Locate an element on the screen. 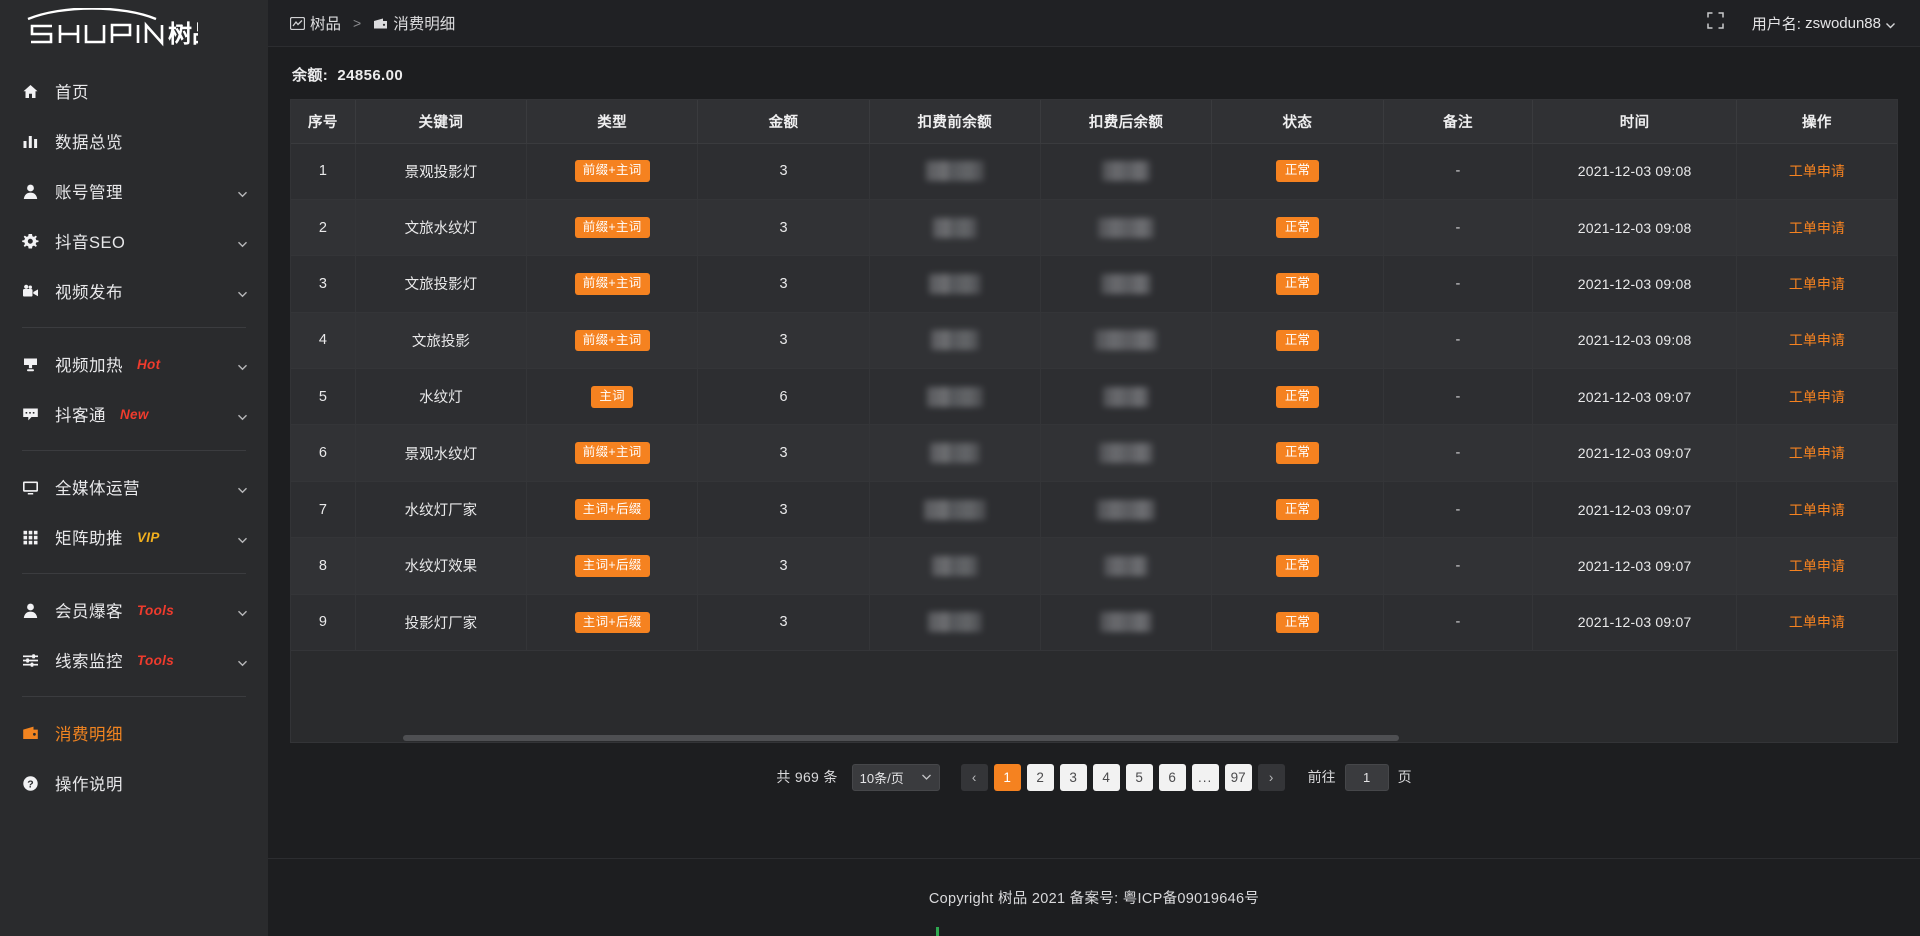 The width and height of the screenshot is (1920, 936). brand-logo: 树品 is located at coordinates (134, 29).